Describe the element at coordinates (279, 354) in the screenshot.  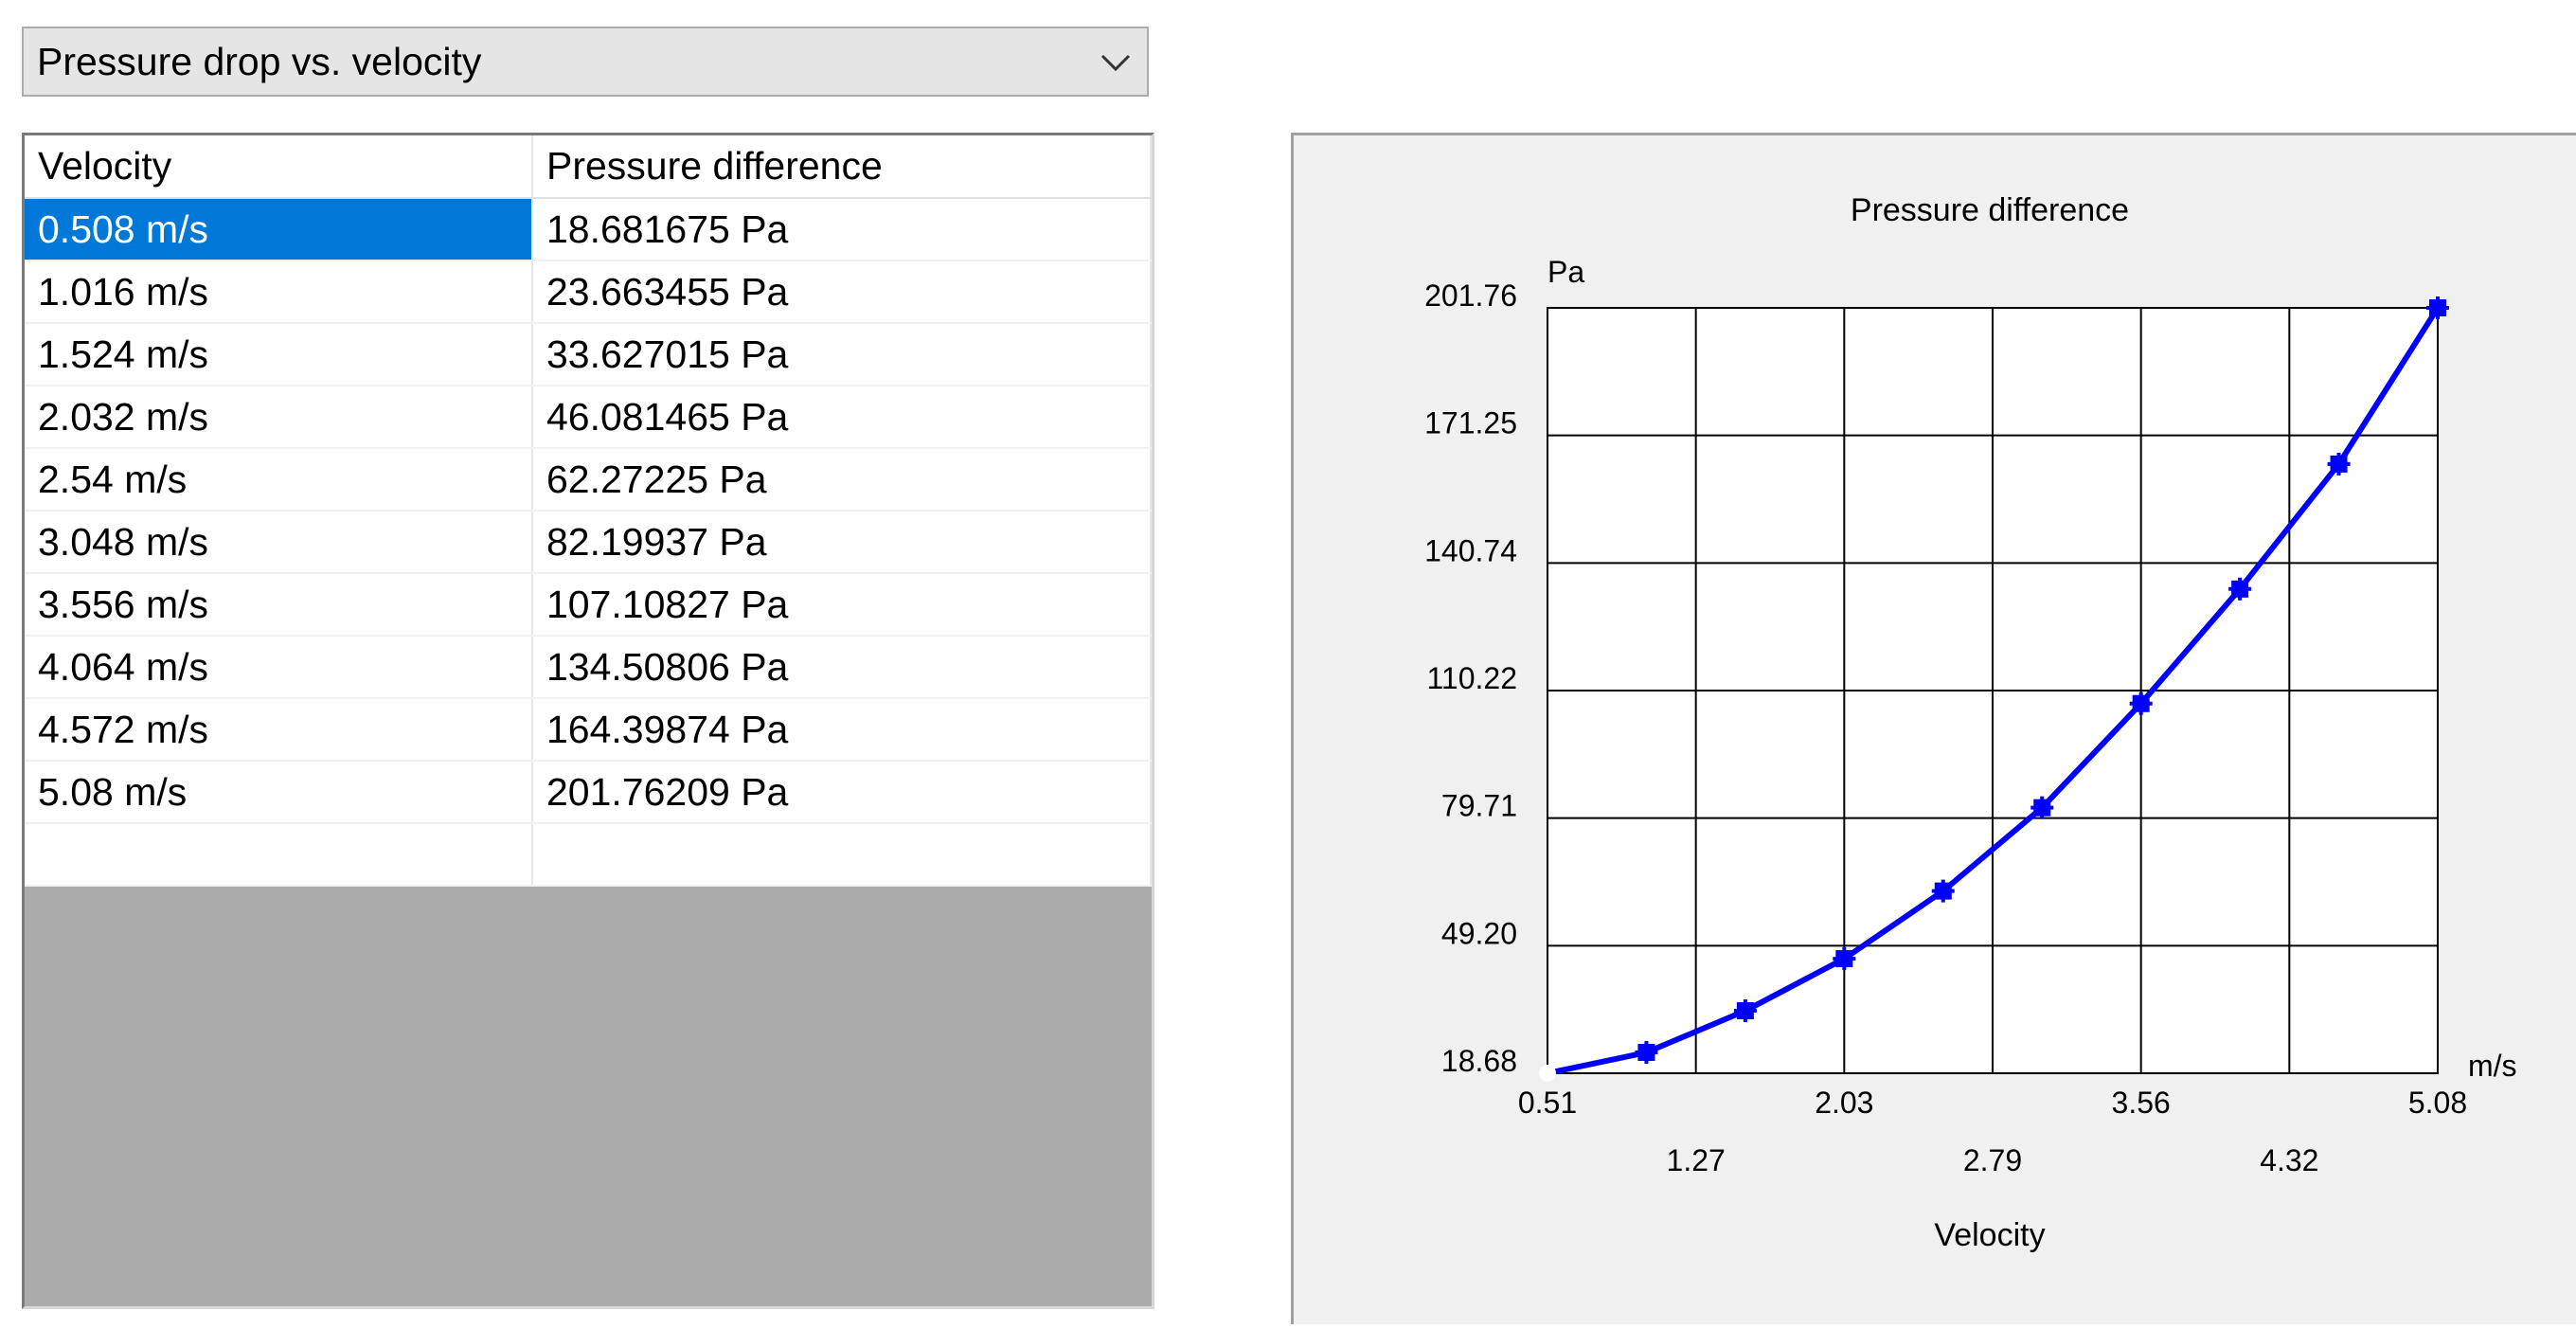
I see `velocity-cell: 1.524 m/s` at that location.